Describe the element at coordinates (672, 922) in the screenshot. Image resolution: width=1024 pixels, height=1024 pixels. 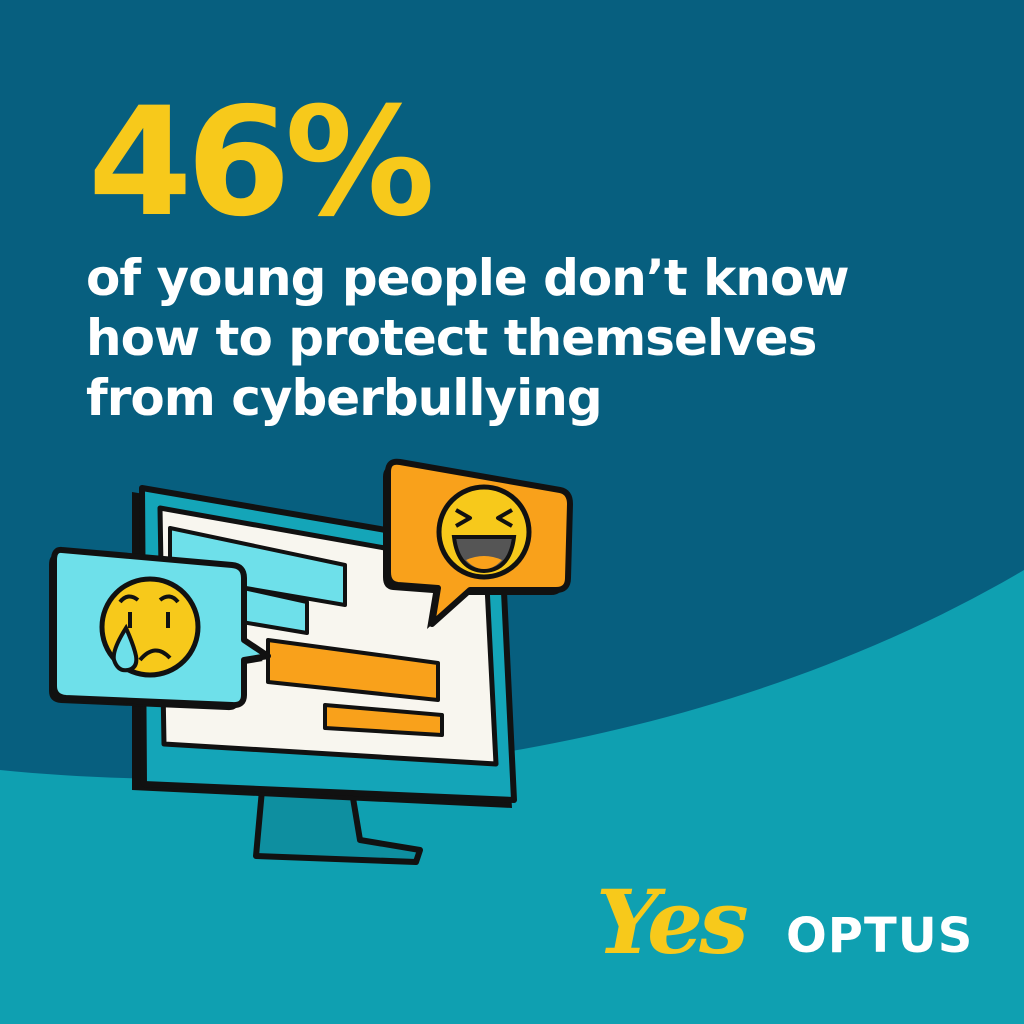
I see `yes-logo: Yes` at that location.